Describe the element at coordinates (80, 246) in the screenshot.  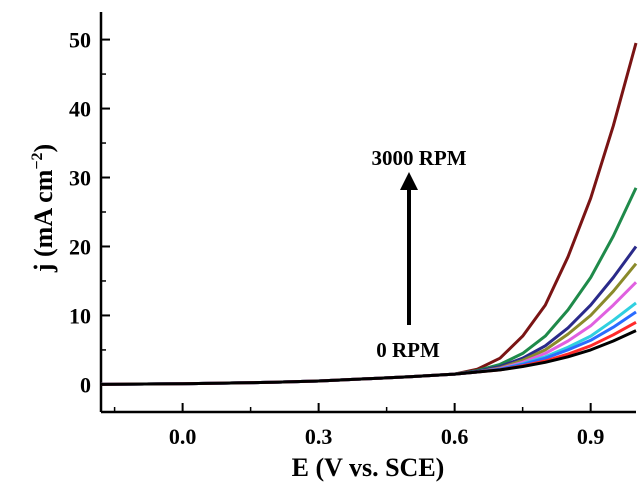
I see `y-tick-label: 20` at that location.